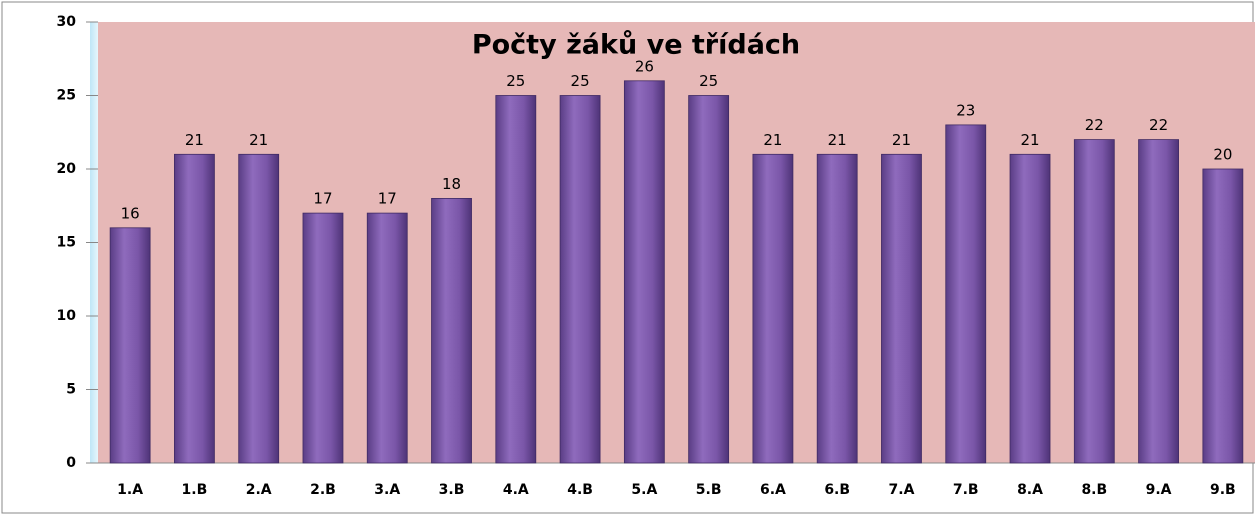 The height and width of the screenshot is (515, 1255). Describe the element at coordinates (837, 490) in the screenshot. I see `x-tick-label: 6.B` at that location.